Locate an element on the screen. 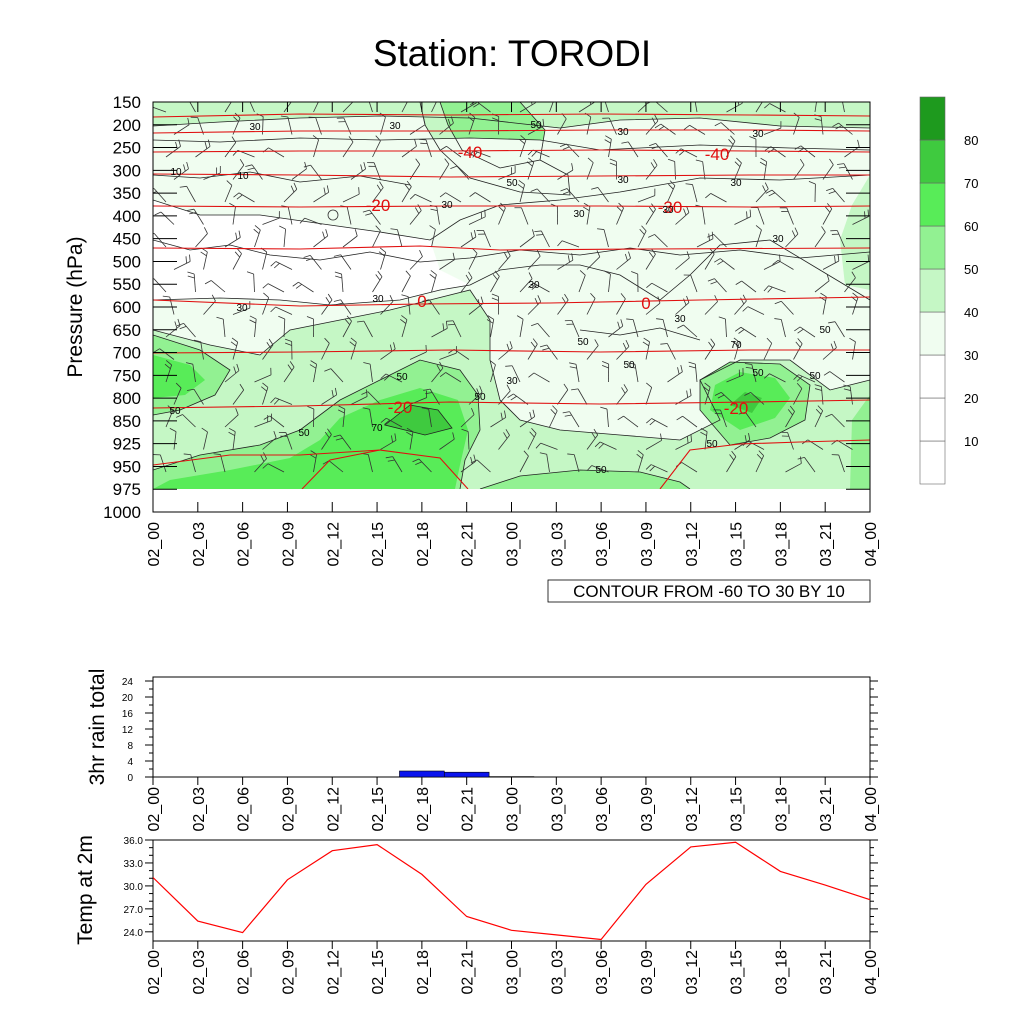 The image size is (1024, 1024). y-tick-label: 150 is located at coordinates (127, 102).